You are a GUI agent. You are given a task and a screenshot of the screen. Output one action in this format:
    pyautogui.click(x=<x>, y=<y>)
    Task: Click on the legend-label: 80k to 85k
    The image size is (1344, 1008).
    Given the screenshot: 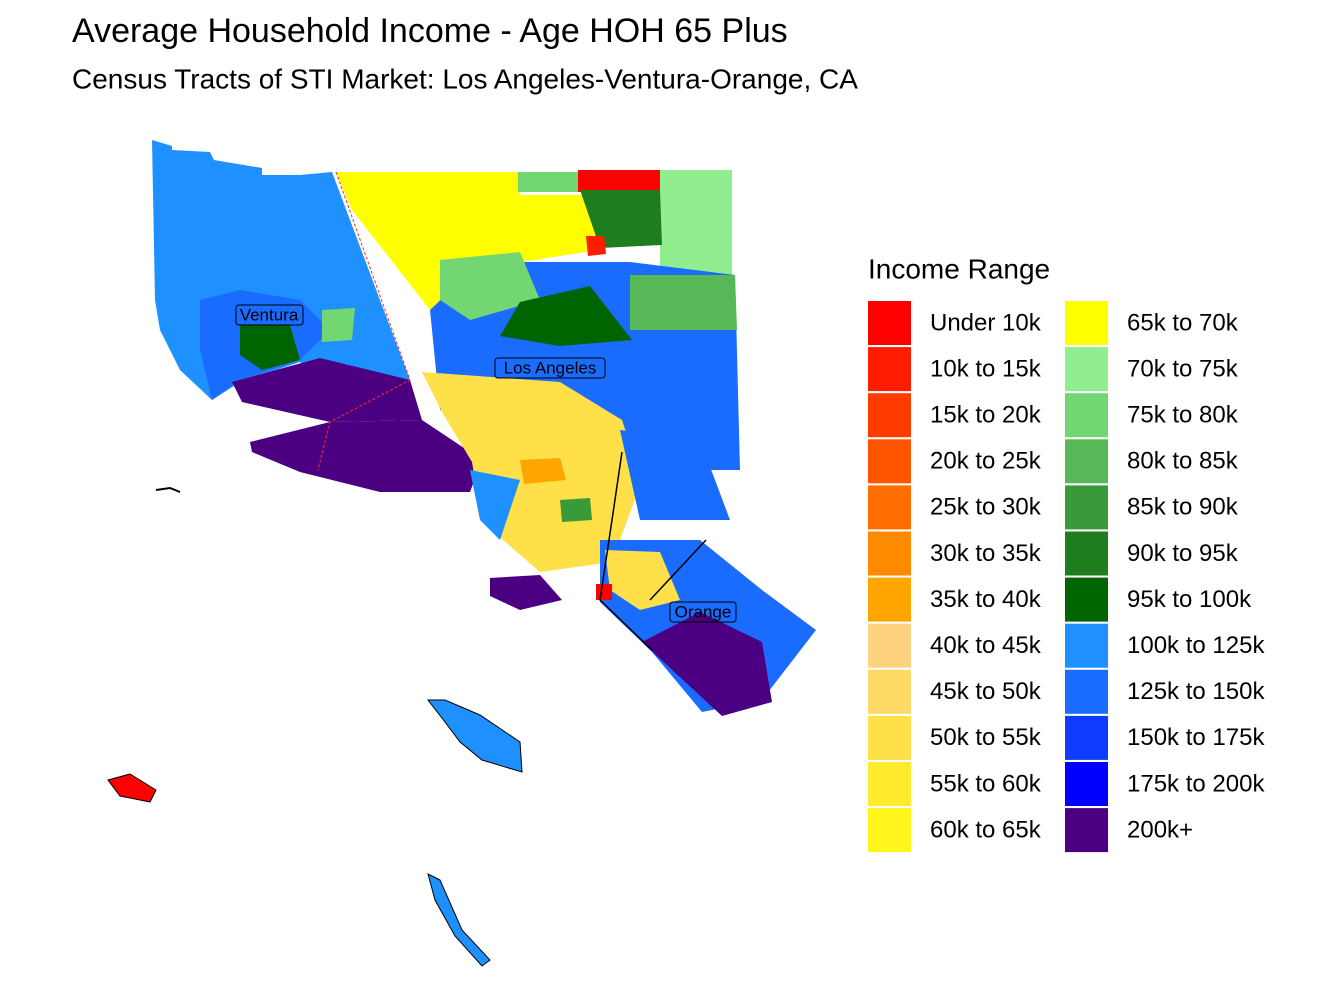 What is the action you would take?
    pyautogui.click(x=1183, y=461)
    